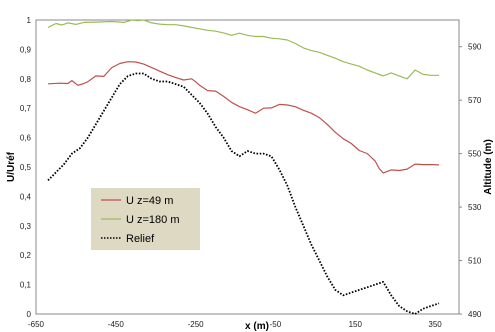 The image size is (495, 332). I want to click on y-tick-label: 0, so click(29, 314).